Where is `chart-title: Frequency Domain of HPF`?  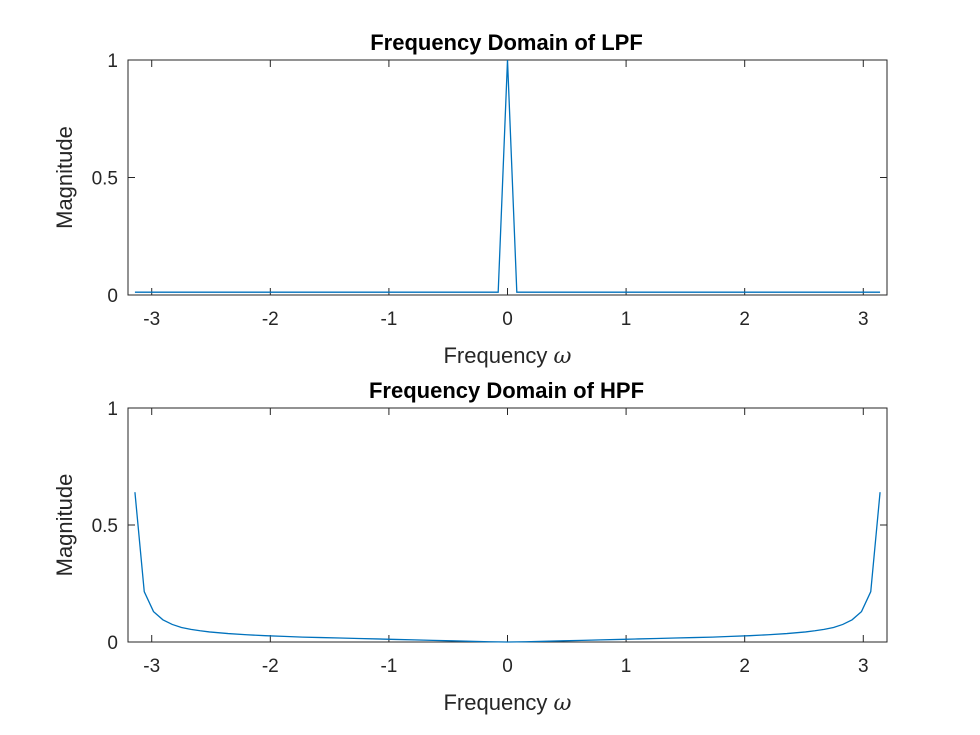
chart-title: Frequency Domain of HPF is located at coordinates (506, 390).